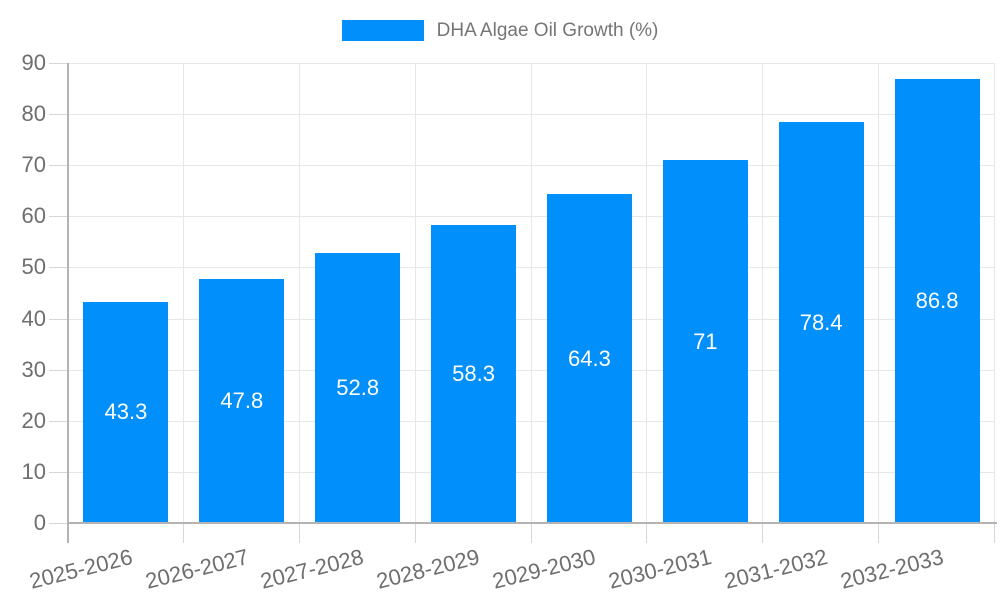  I want to click on bar: 43.3, so click(126, 412).